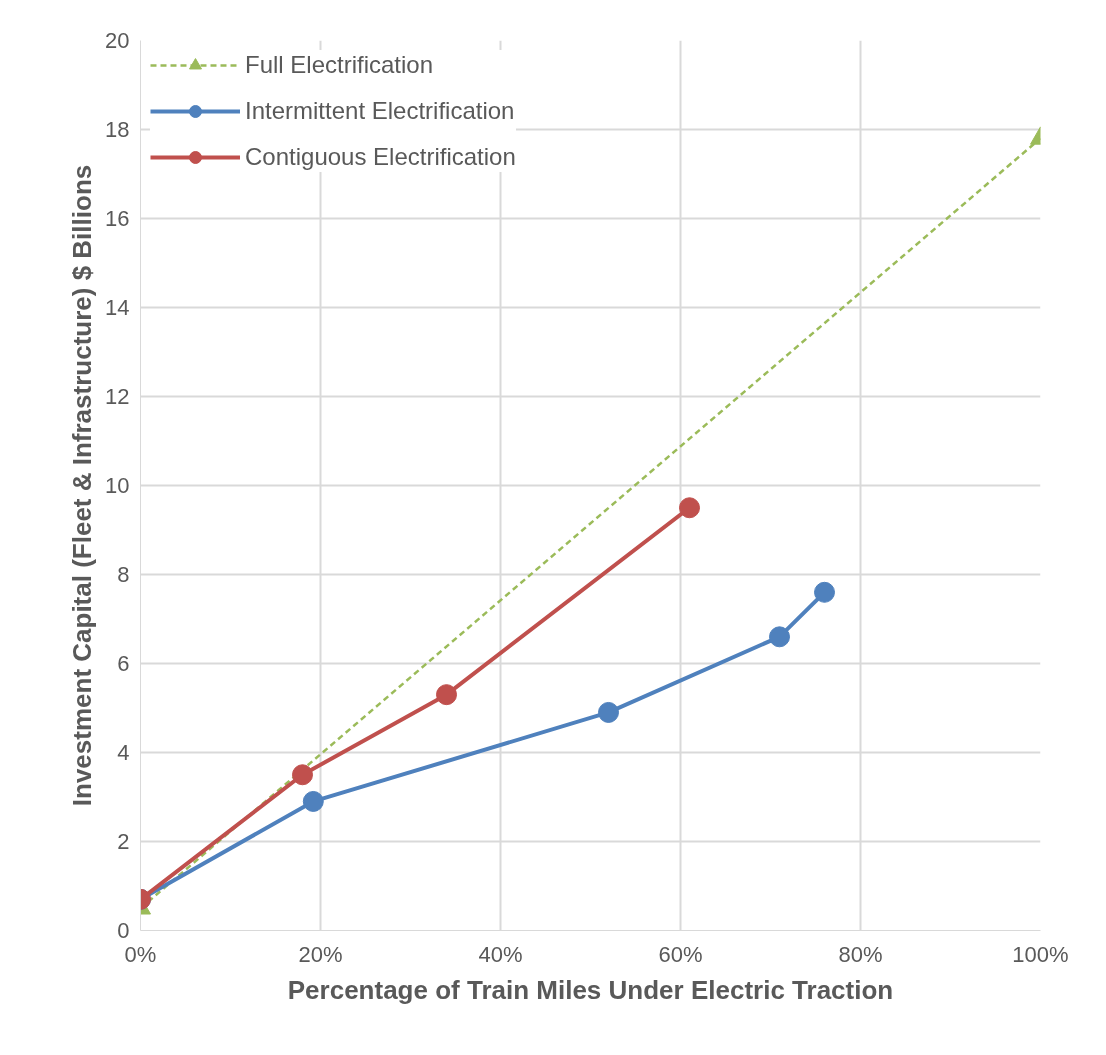 The image size is (1106, 1055). What do you see at coordinates (590, 989) in the screenshot?
I see `x-axis-title: Percentage of Train Miles Under Electric Traction` at bounding box center [590, 989].